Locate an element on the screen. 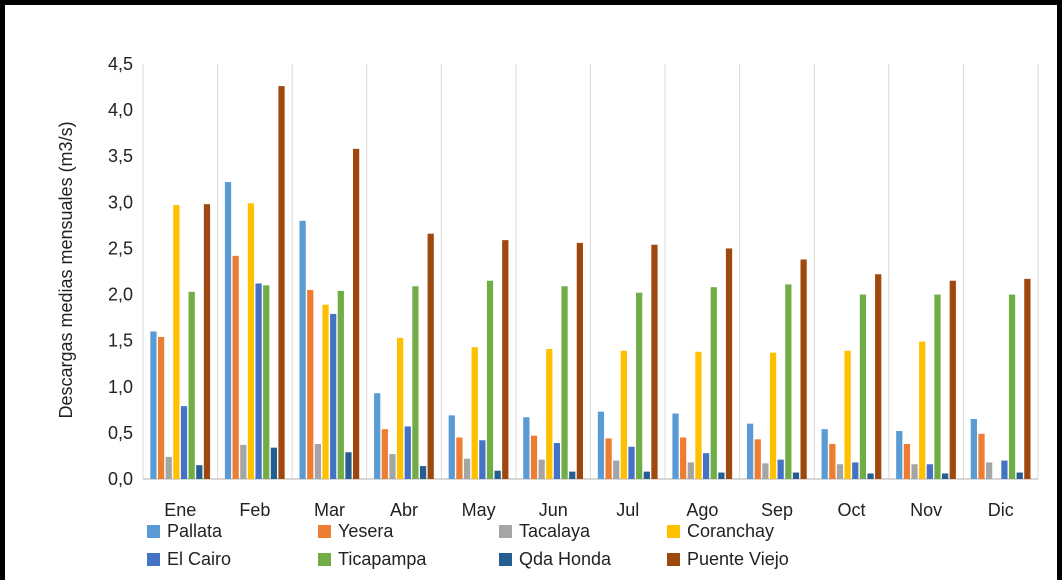 This screenshot has height=580, width=1062. y-tick-label: 2,5 is located at coordinates (120, 248).